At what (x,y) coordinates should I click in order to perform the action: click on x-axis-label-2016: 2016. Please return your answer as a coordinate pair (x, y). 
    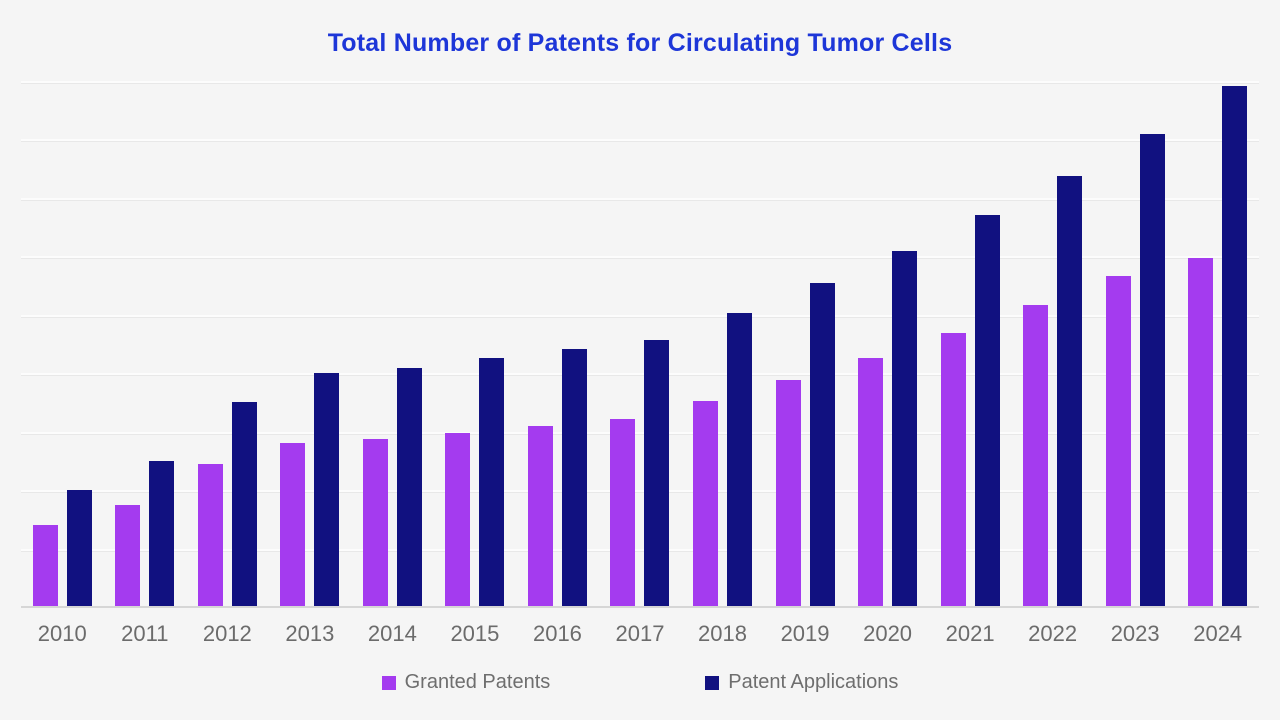
    Looking at the image, I should click on (557, 633).